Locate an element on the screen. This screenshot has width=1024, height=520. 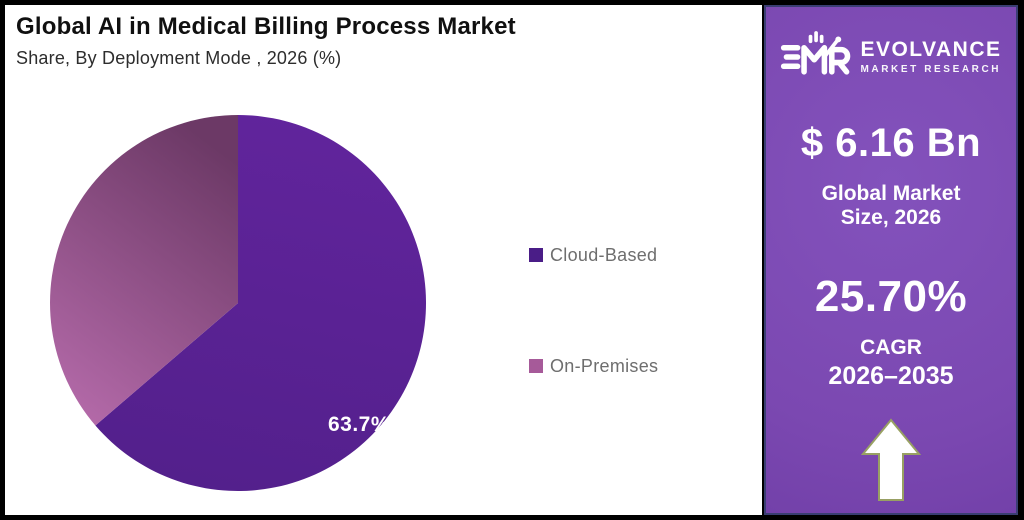
market-size-label: Global Market Size, 2026 is located at coordinates (891, 206).